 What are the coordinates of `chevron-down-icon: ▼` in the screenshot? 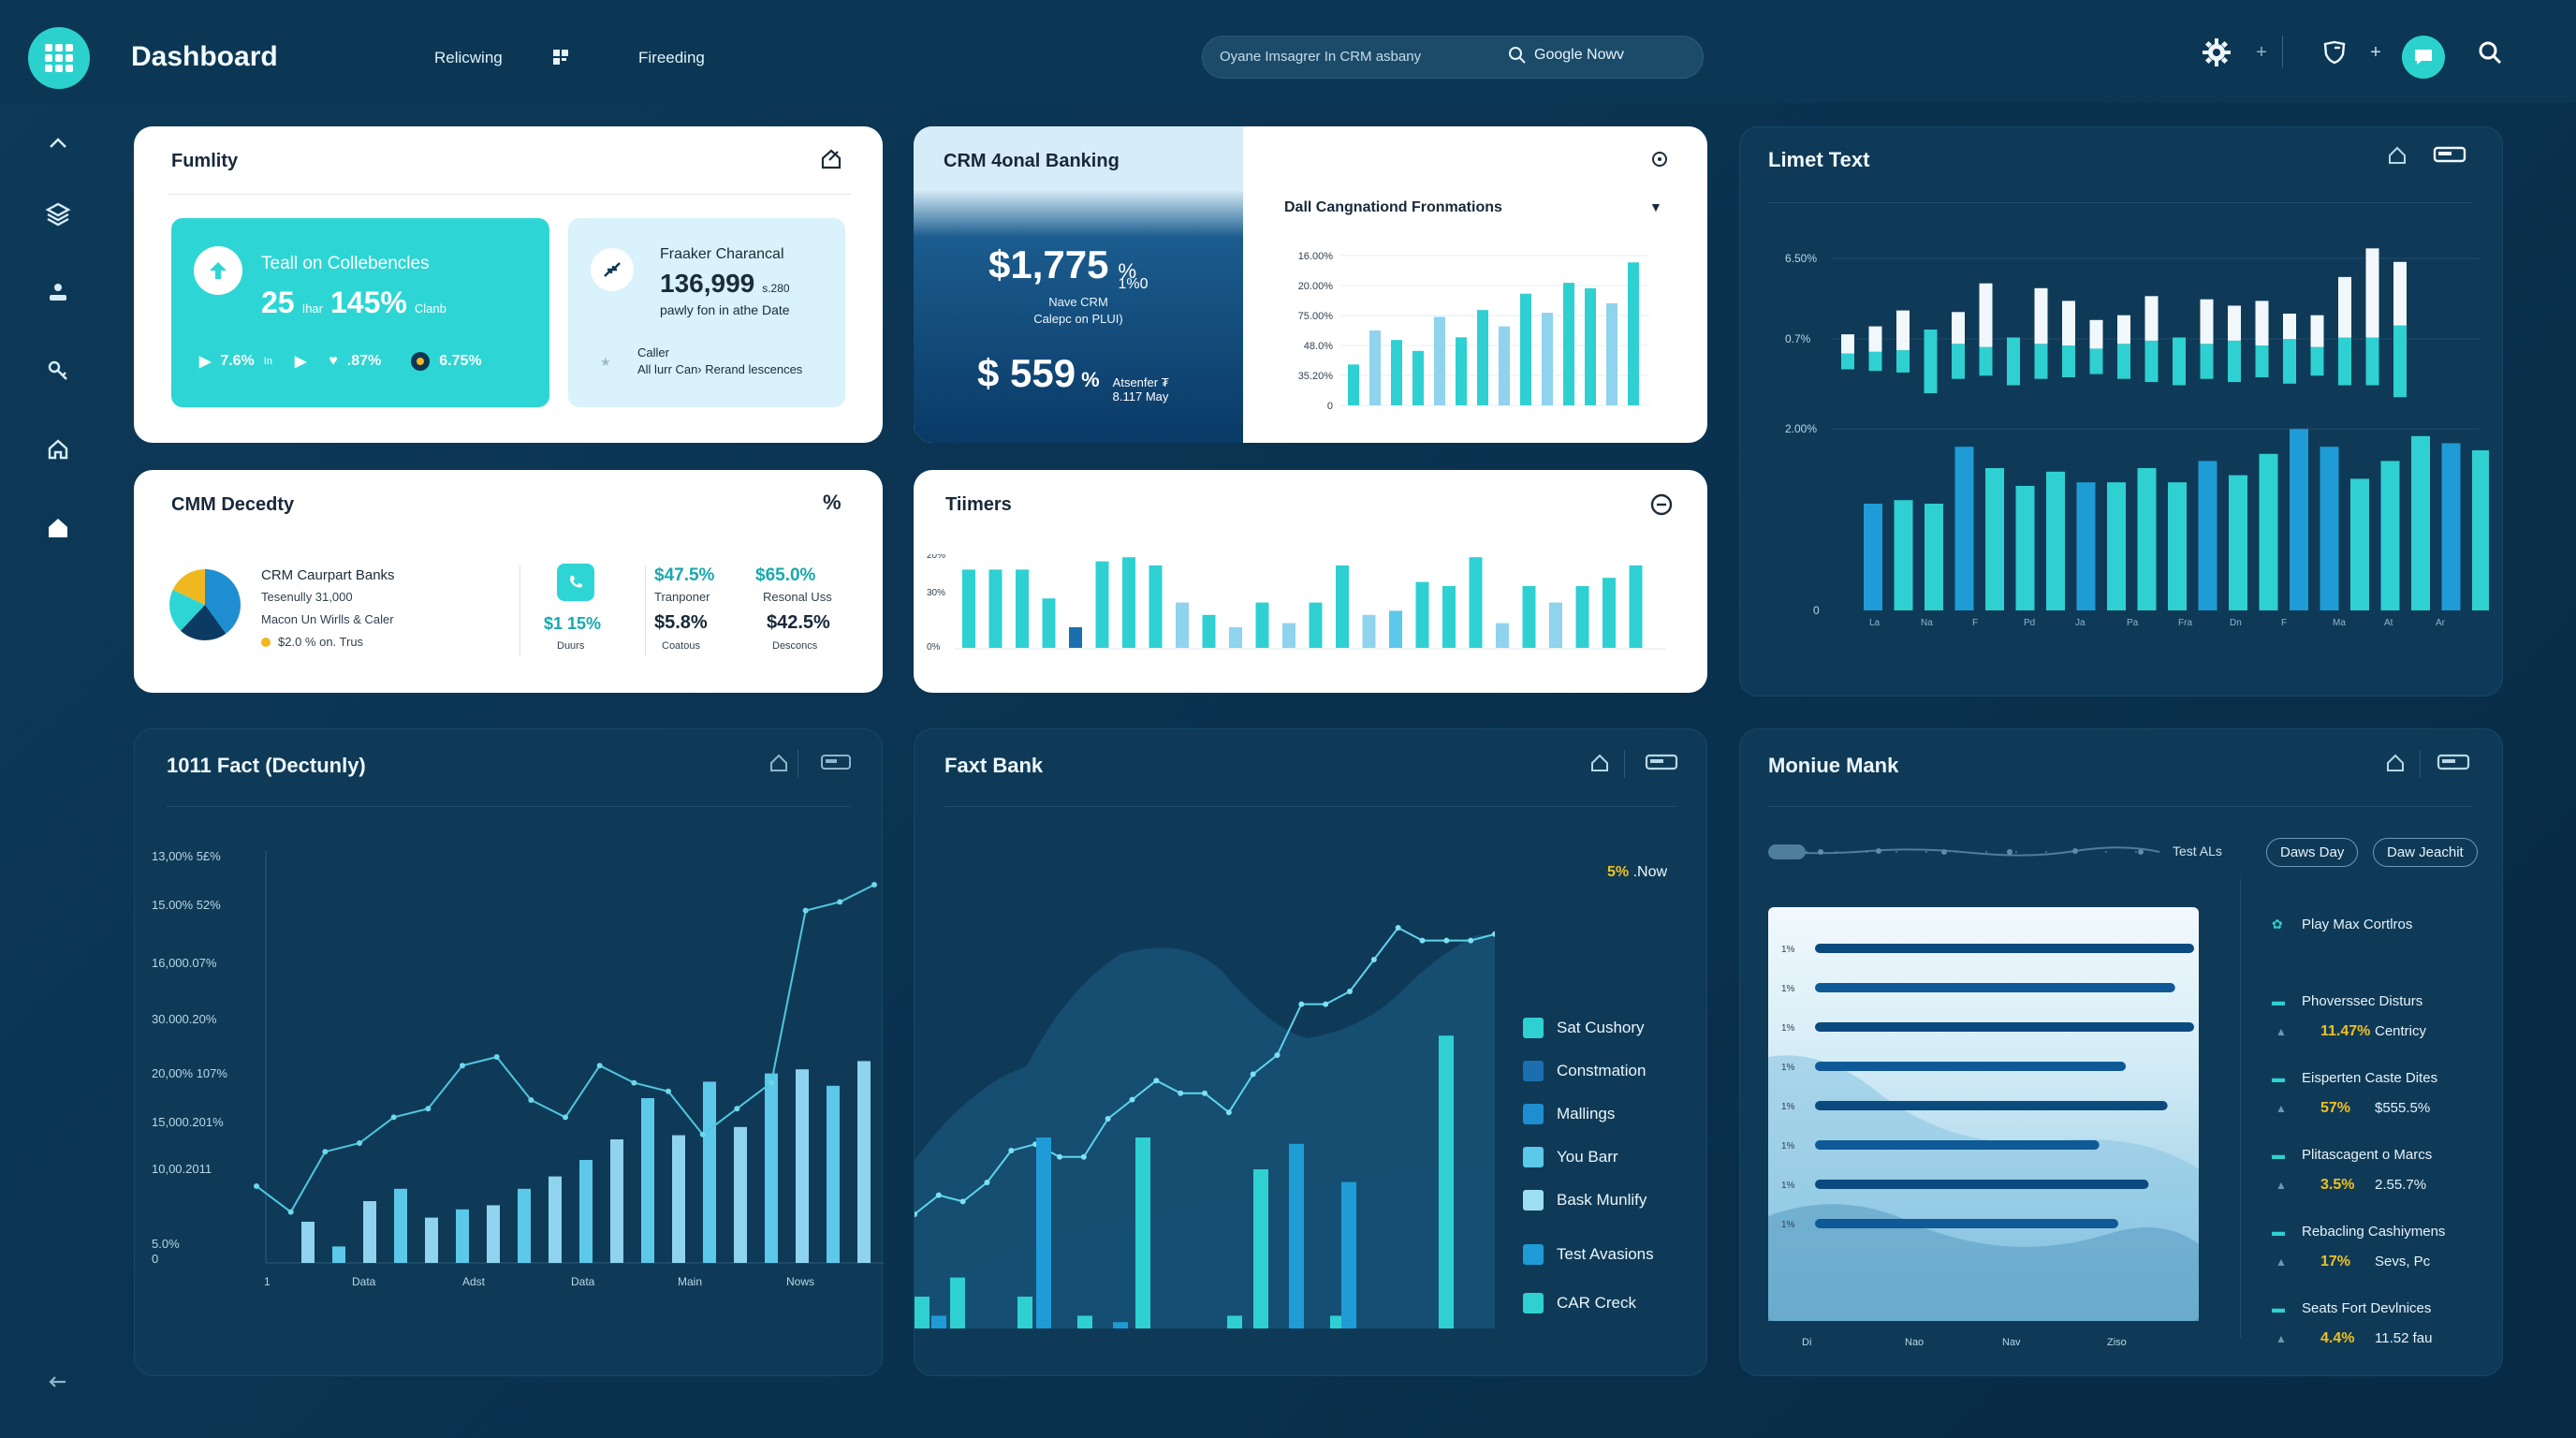 It's located at (1655, 206).